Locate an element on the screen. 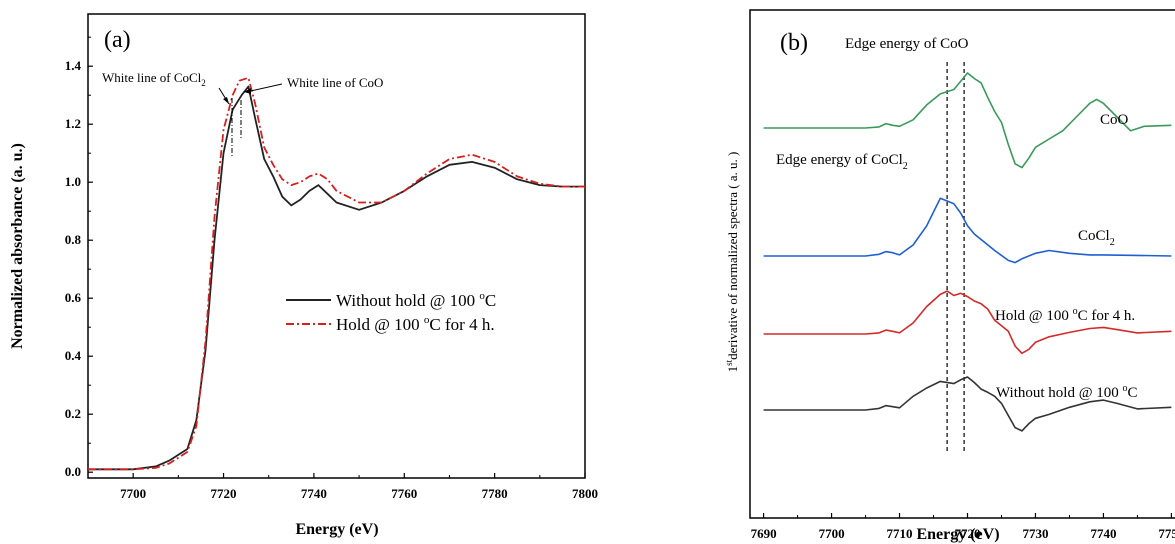  panel-a-y-tick-label: 0.8 is located at coordinates (73, 239).